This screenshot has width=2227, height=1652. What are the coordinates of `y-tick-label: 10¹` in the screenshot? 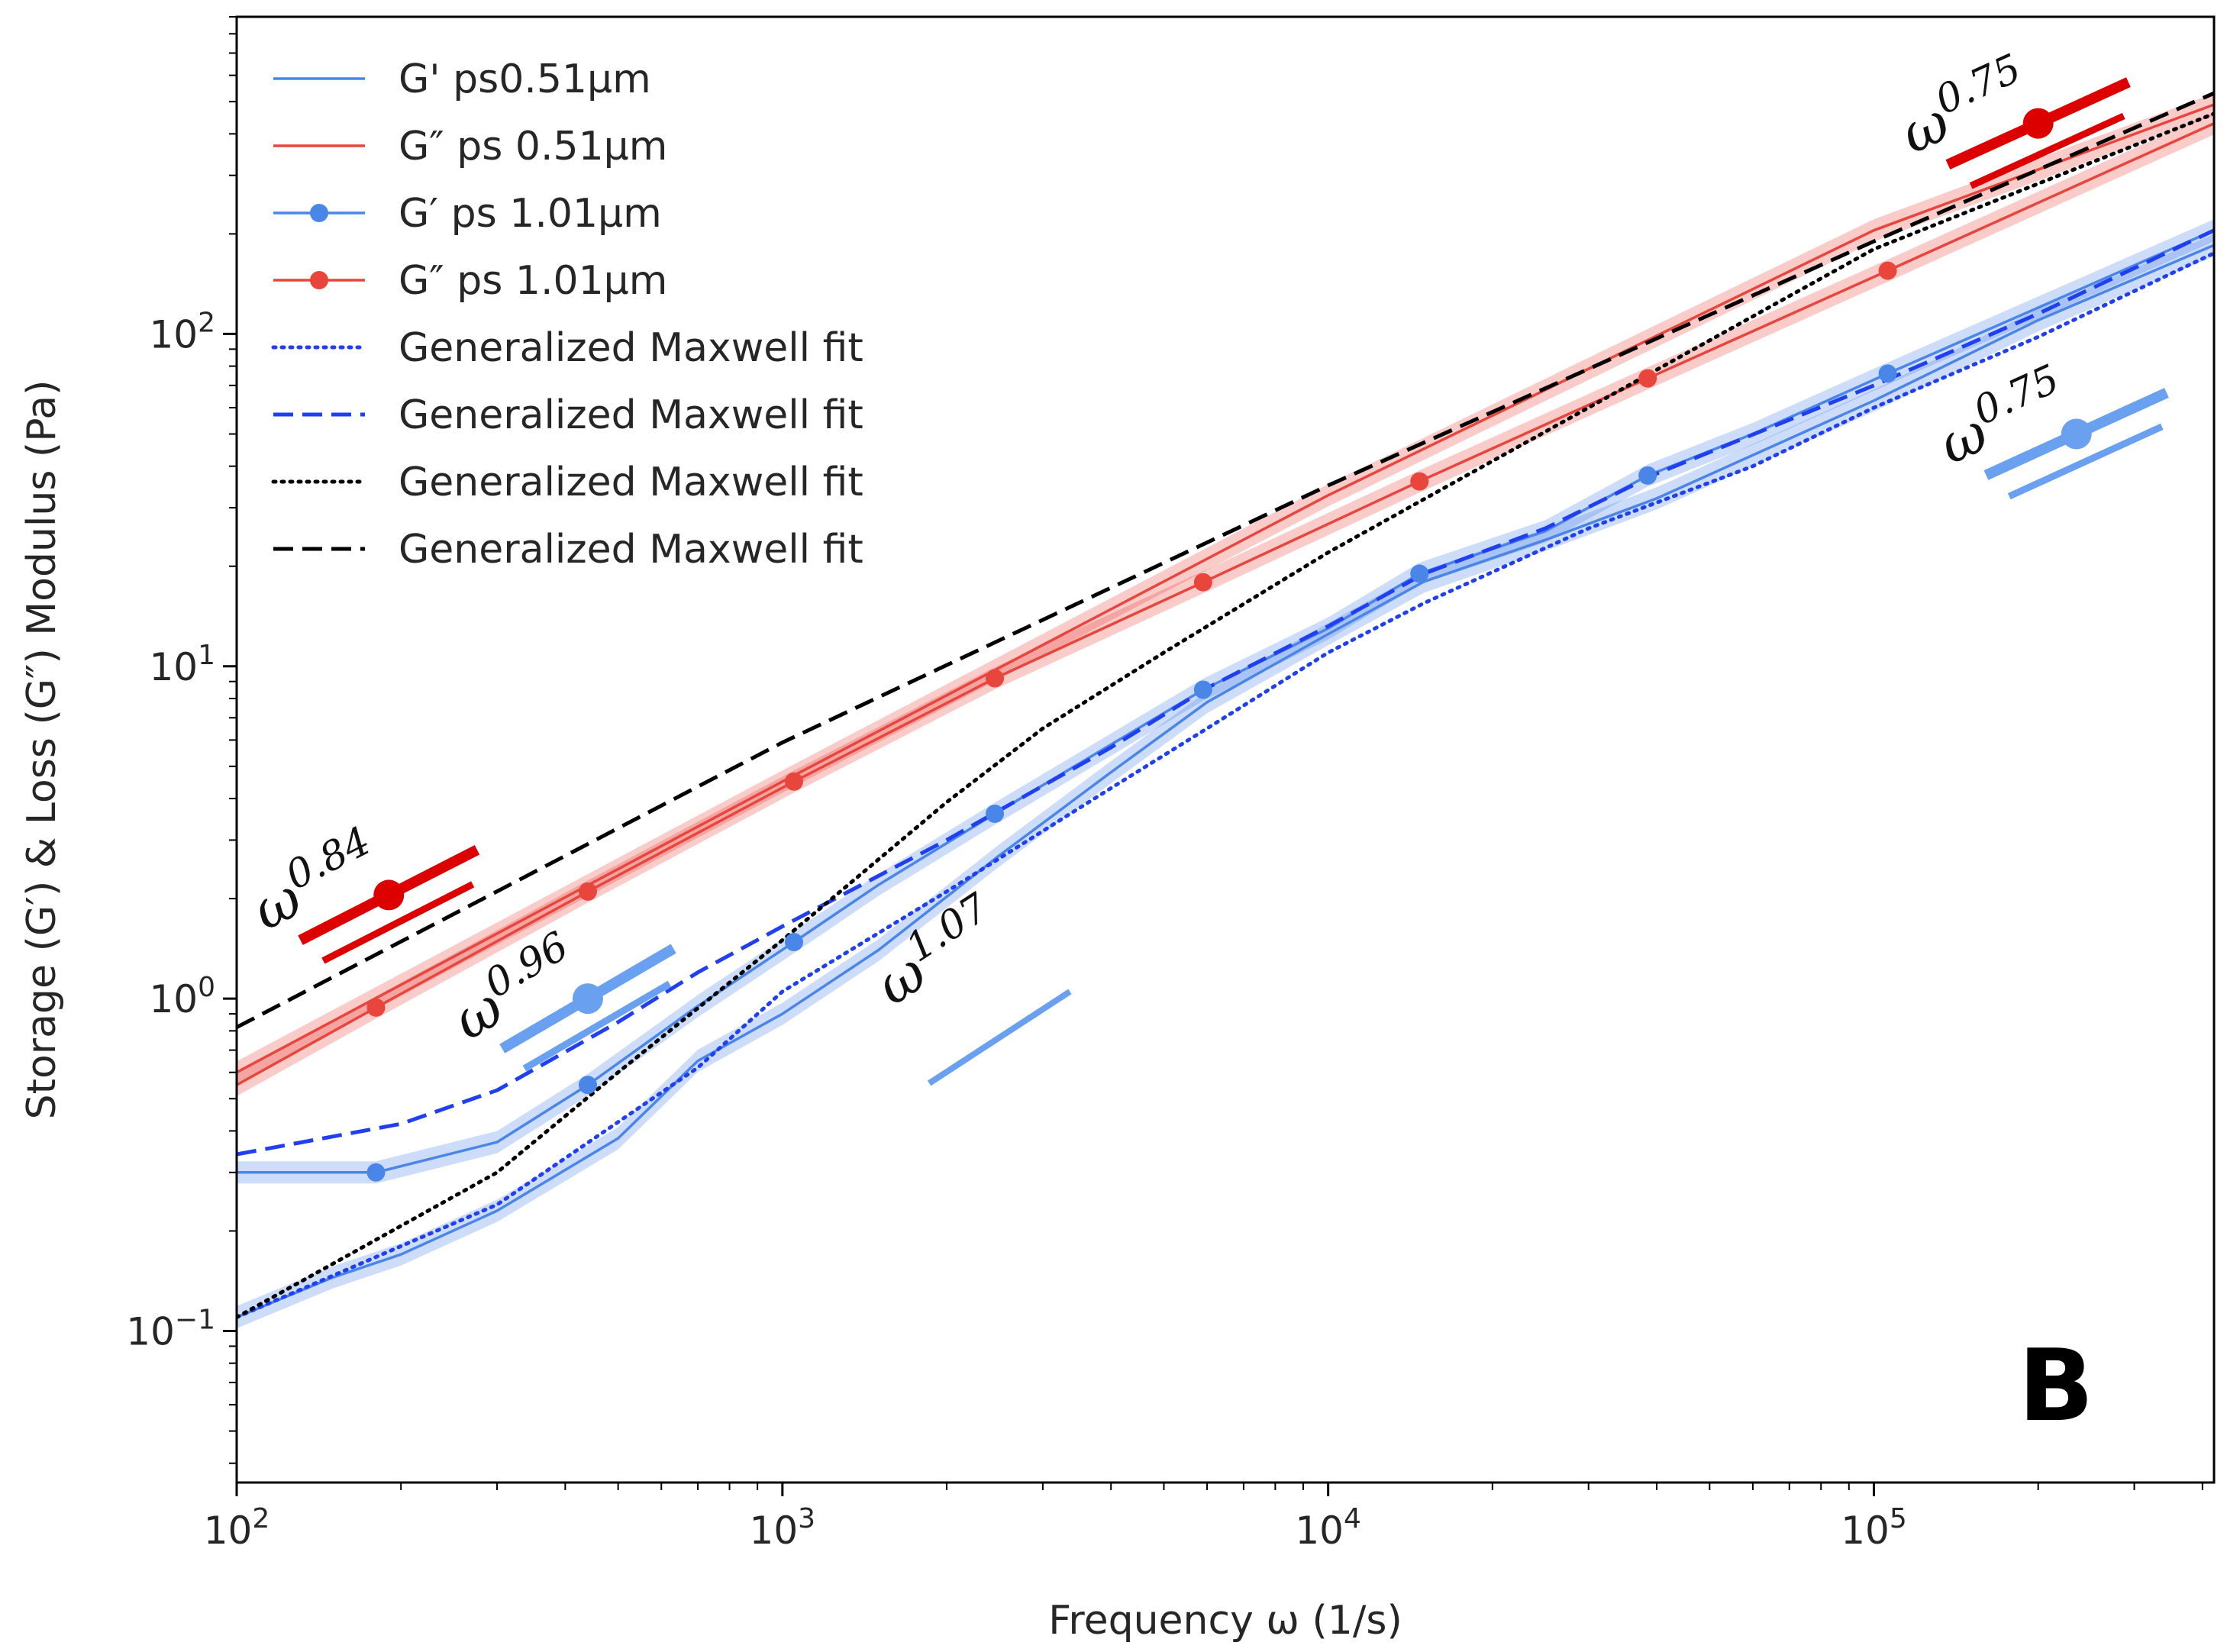 It's located at (182, 664).